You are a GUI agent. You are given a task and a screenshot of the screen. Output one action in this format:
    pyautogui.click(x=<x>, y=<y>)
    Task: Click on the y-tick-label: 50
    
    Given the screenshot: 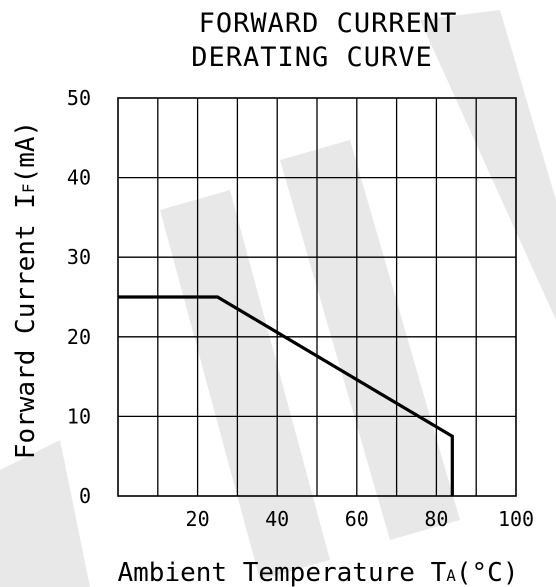 What is the action you would take?
    pyautogui.click(x=79, y=98)
    